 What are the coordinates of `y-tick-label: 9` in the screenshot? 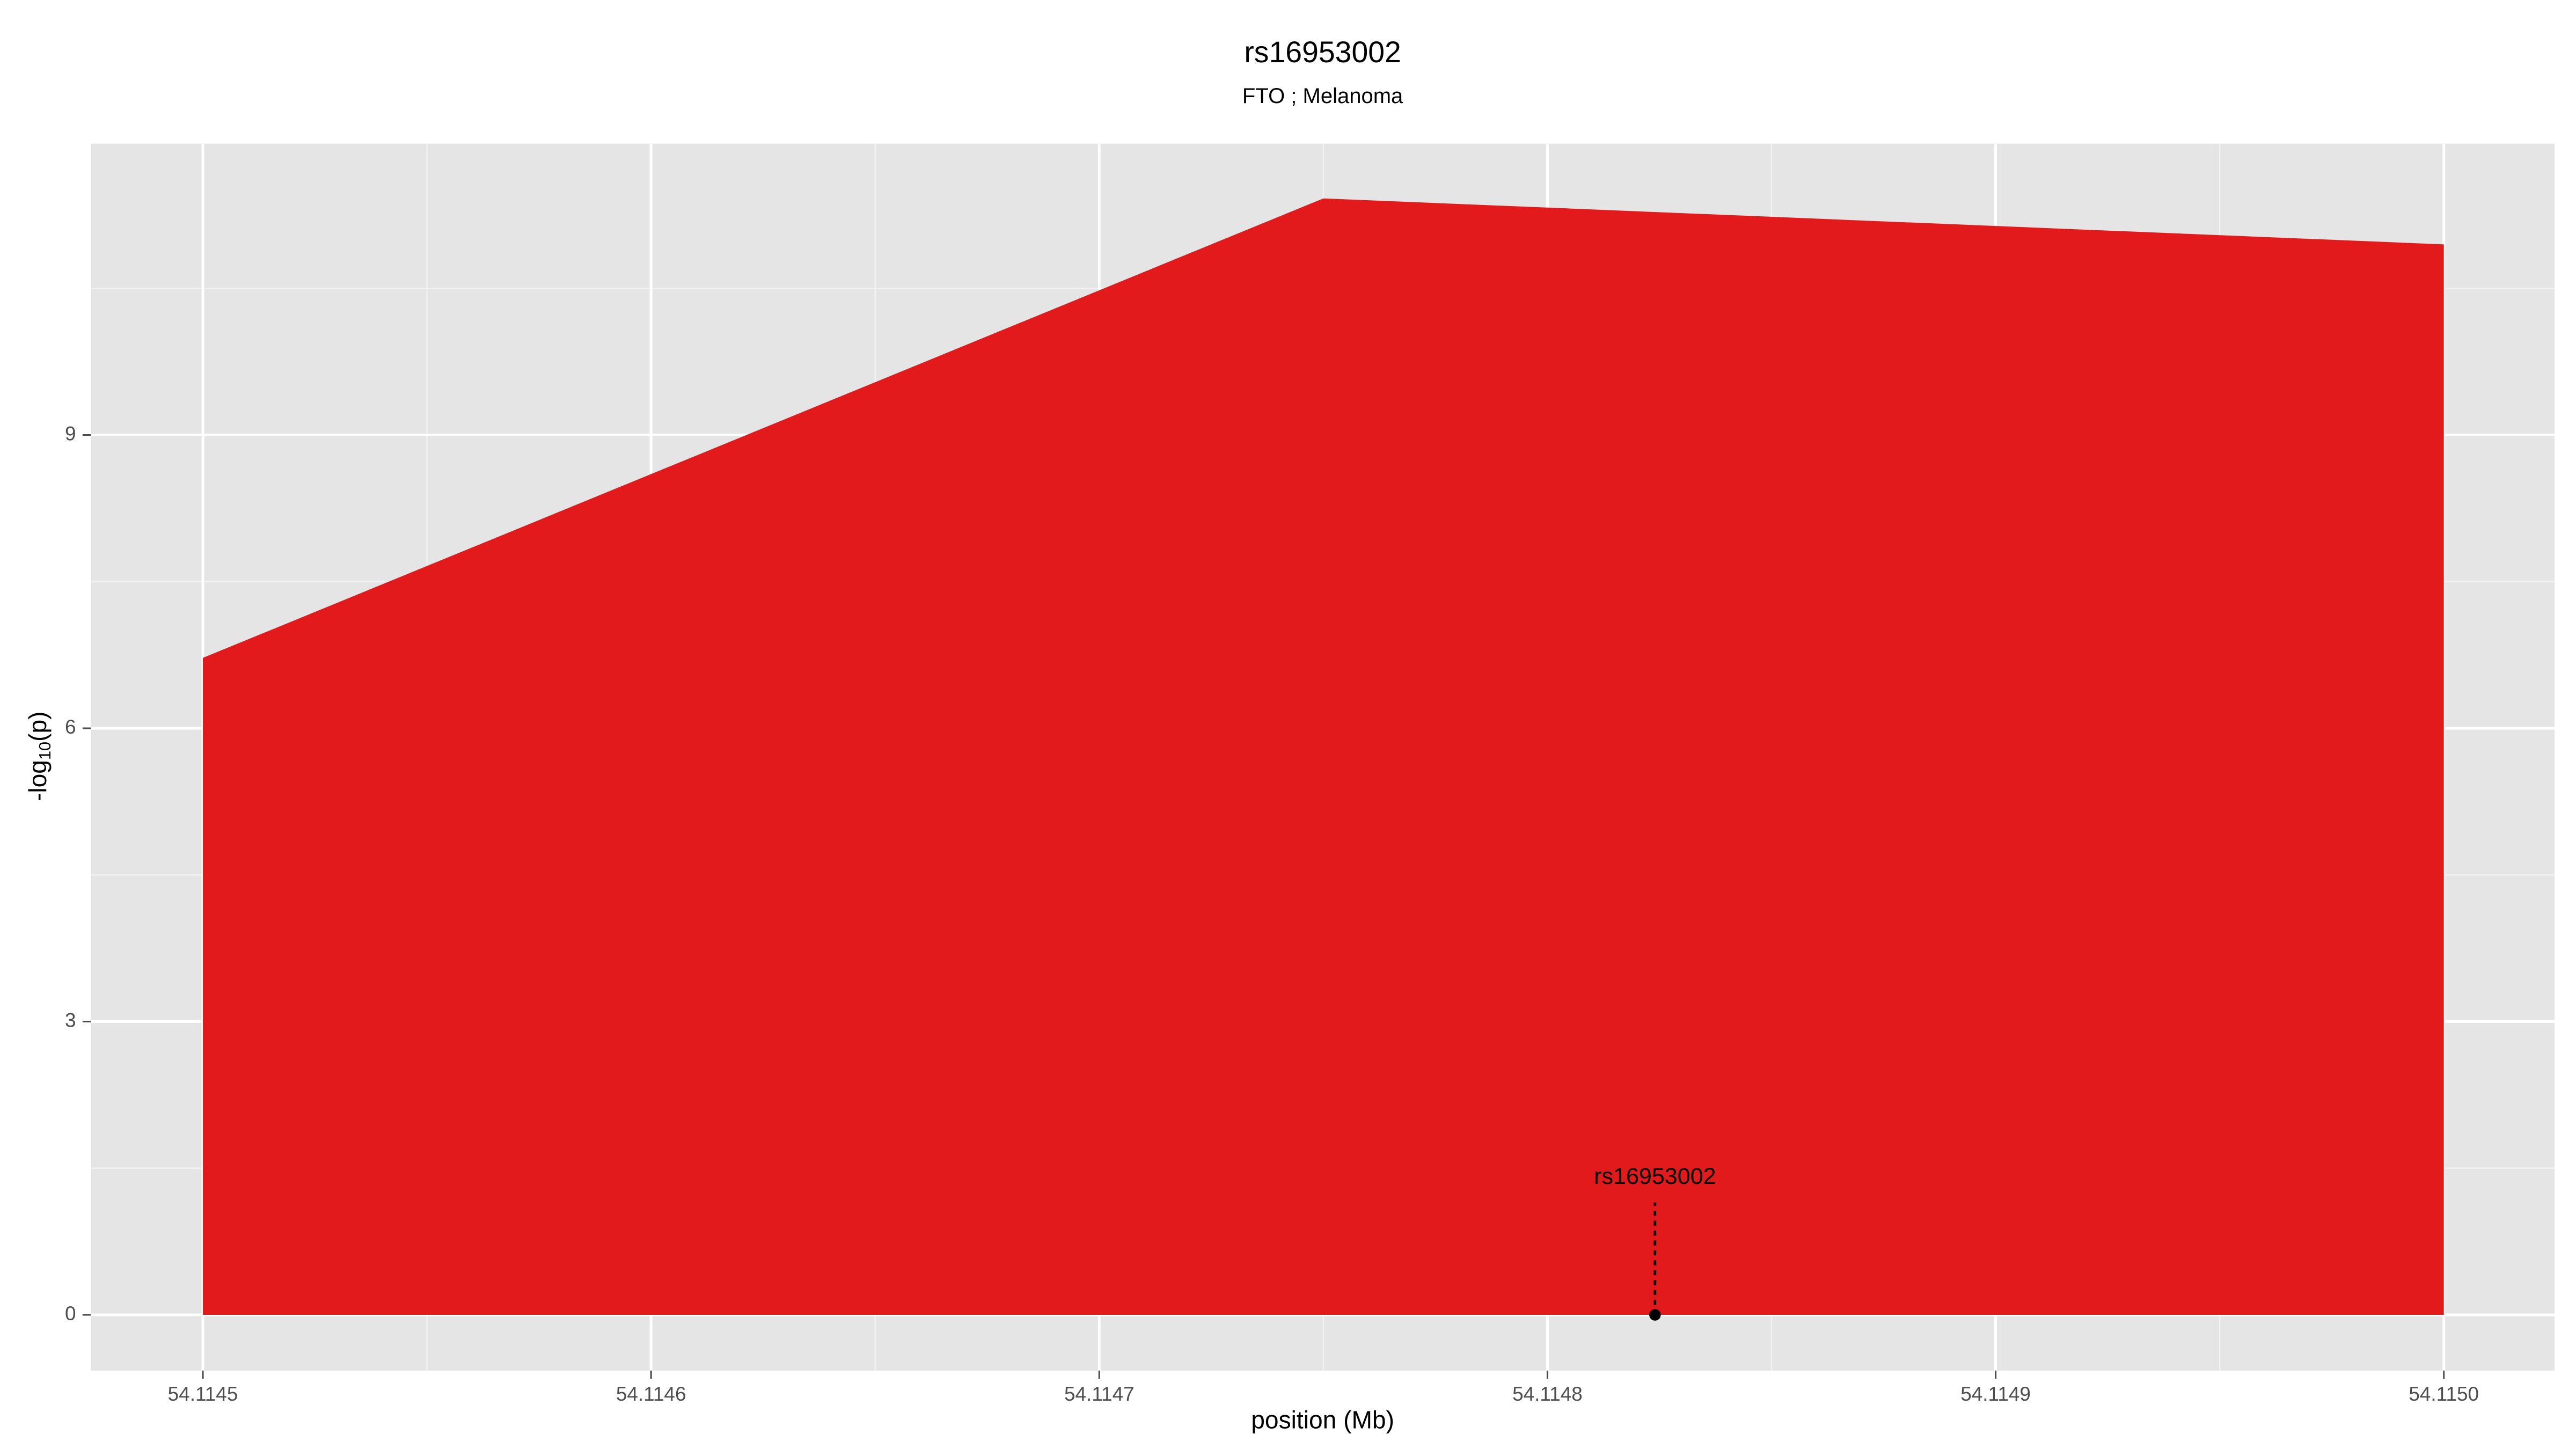 It's located at (70, 433).